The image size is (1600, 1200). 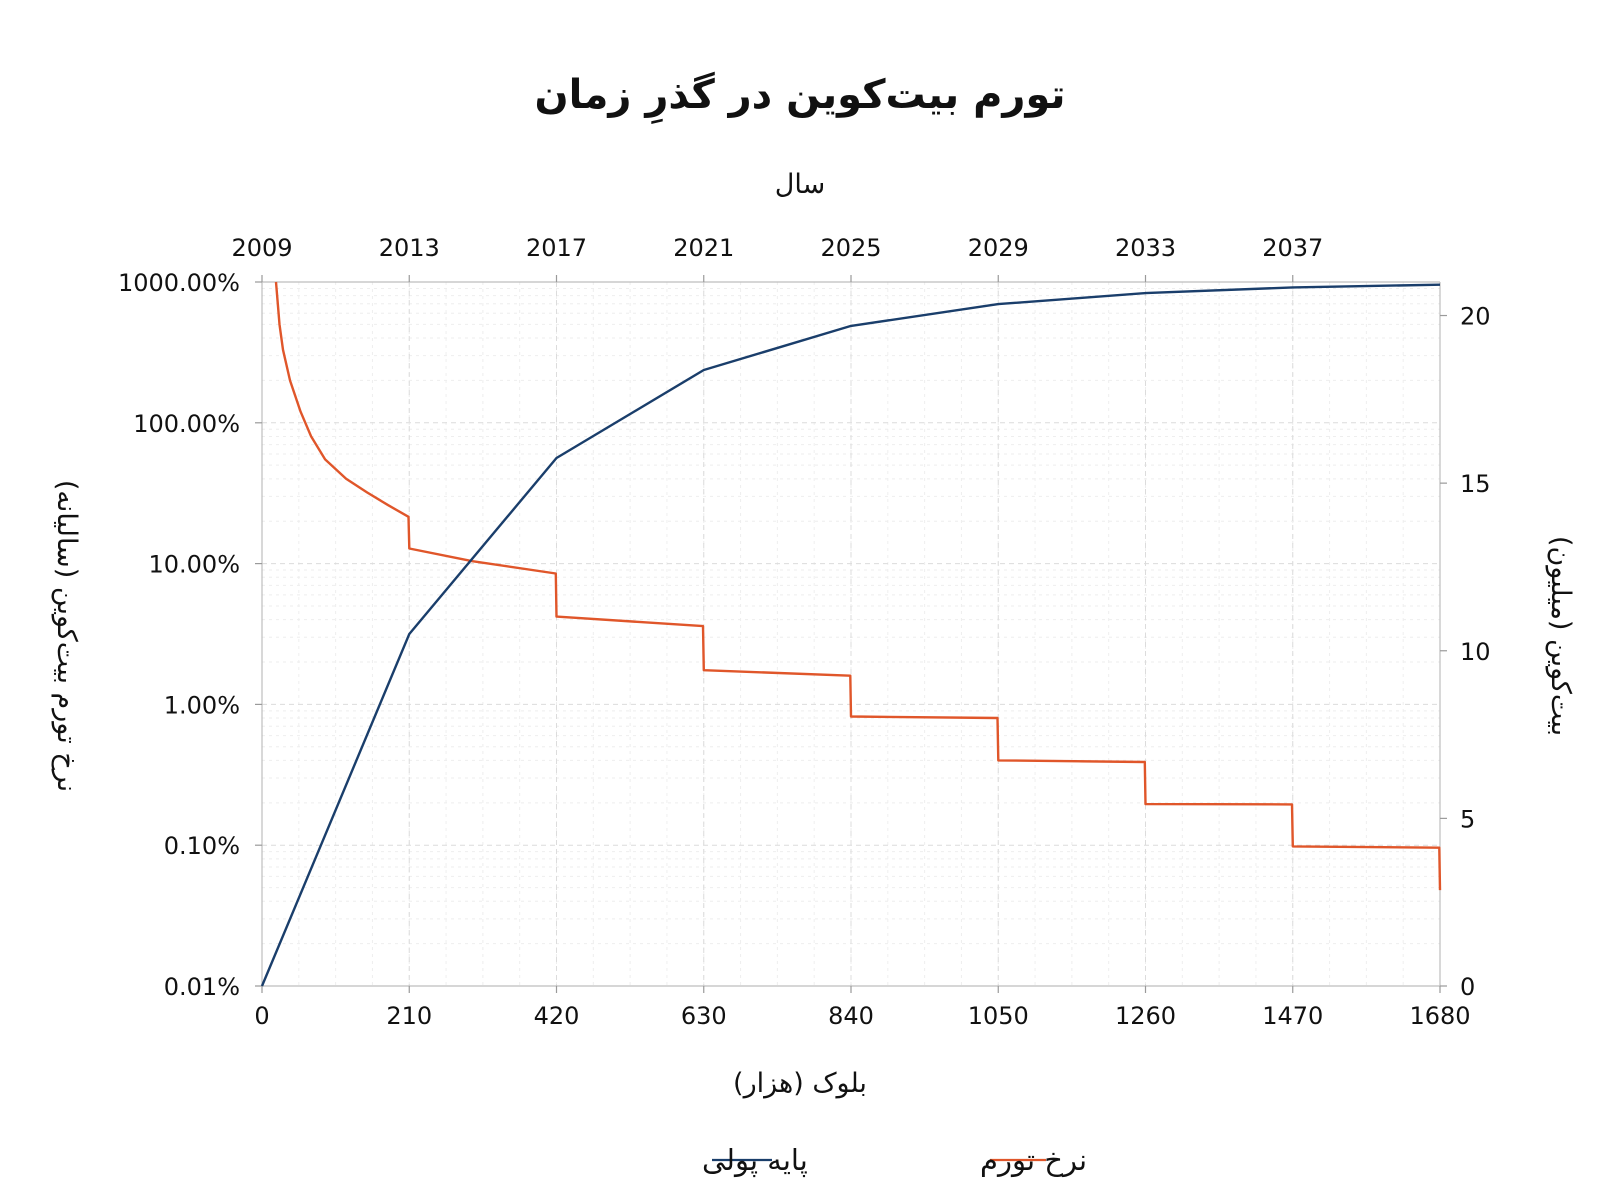 What do you see at coordinates (261, 248) in the screenshot?
I see `top-tick-label: 2009` at bounding box center [261, 248].